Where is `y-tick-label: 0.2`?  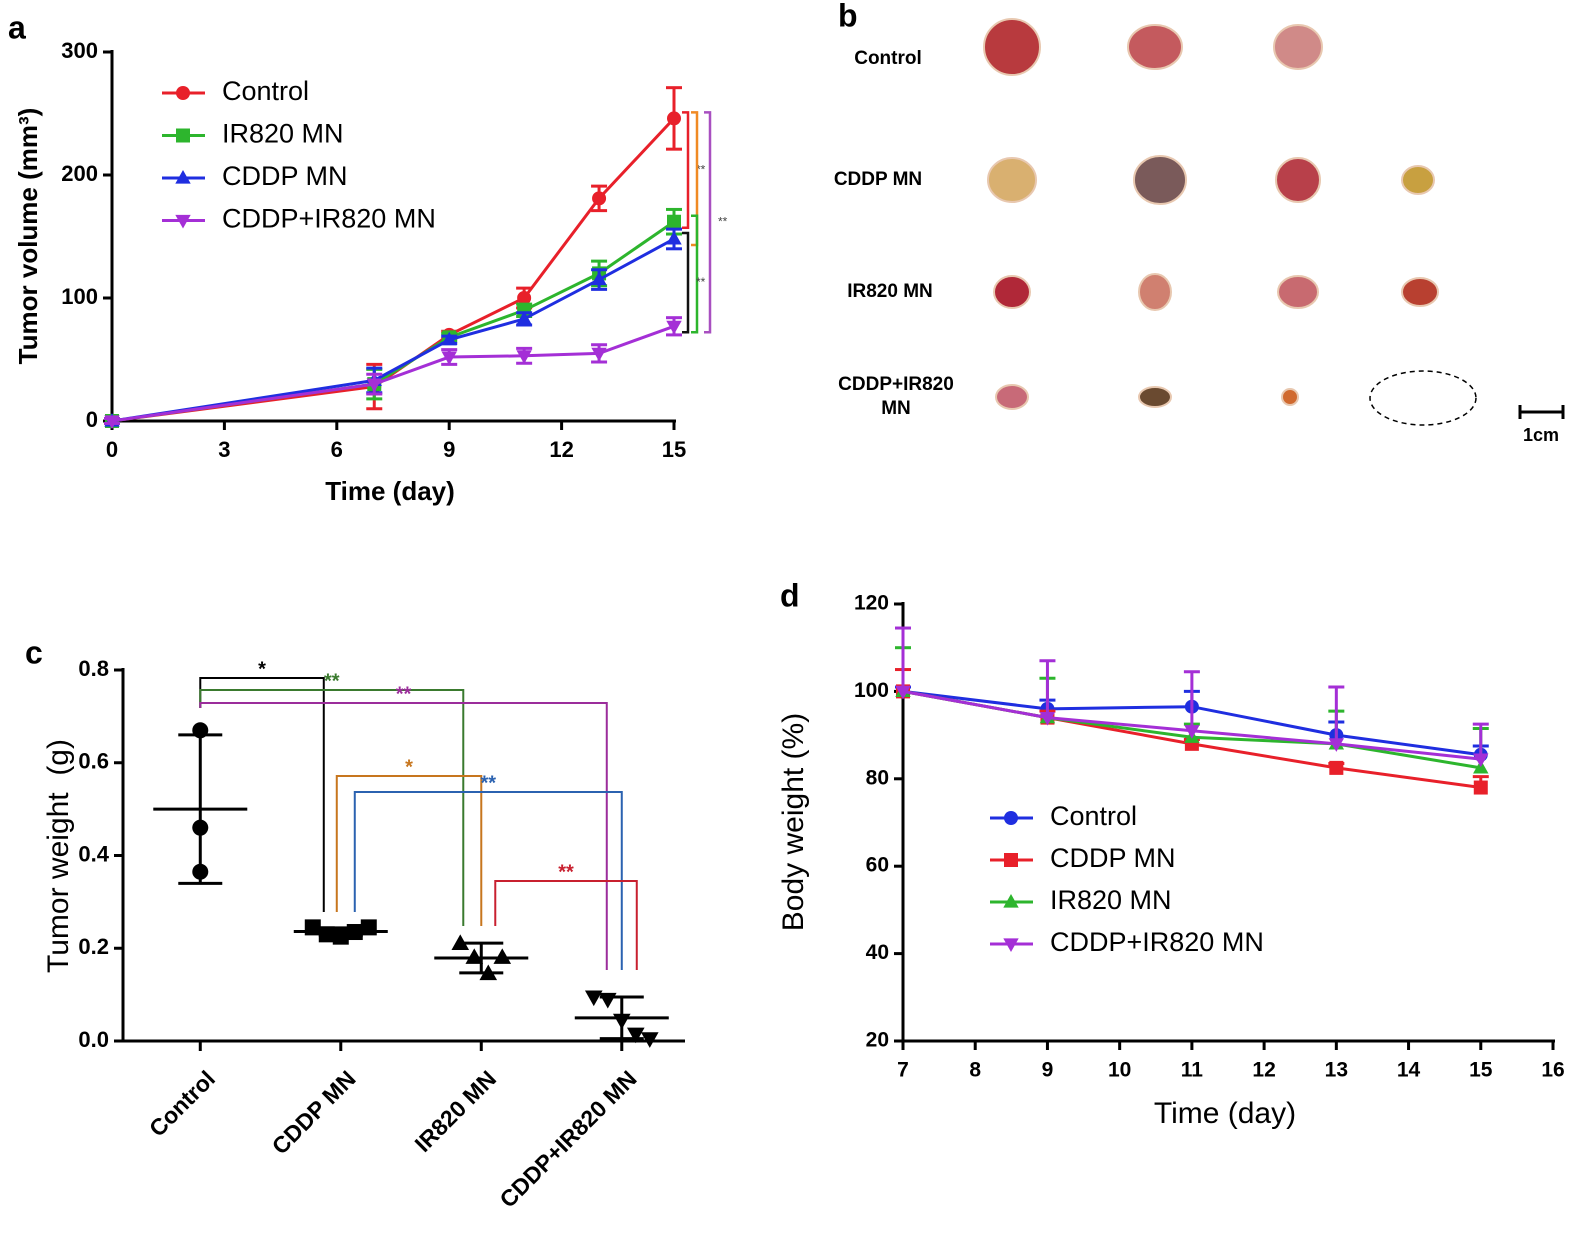 y-tick-label: 0.2 is located at coordinates (93, 946).